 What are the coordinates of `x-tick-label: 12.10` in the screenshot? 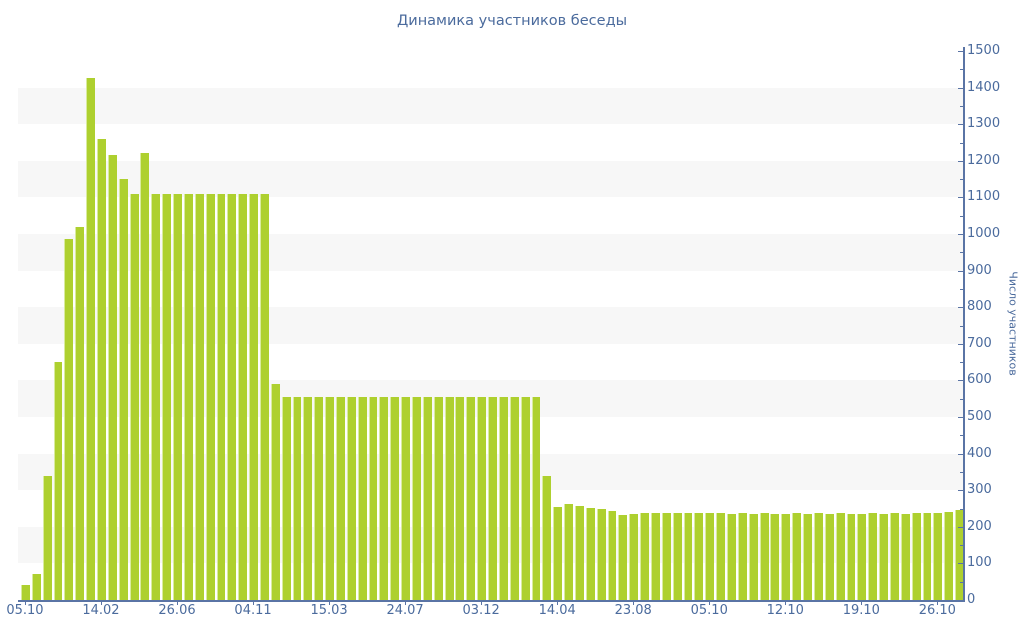 It's located at (785, 610).